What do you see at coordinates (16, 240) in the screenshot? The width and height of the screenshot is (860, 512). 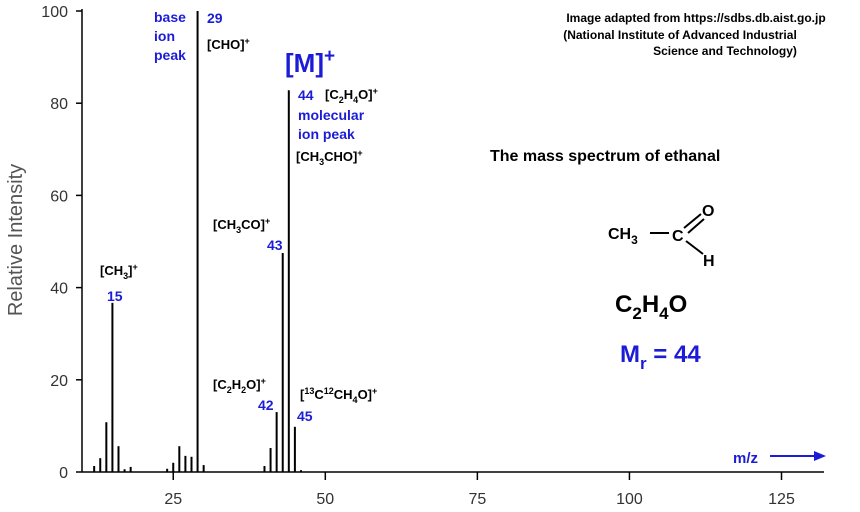 I see `y-axis-label: Relative Intensity` at bounding box center [16, 240].